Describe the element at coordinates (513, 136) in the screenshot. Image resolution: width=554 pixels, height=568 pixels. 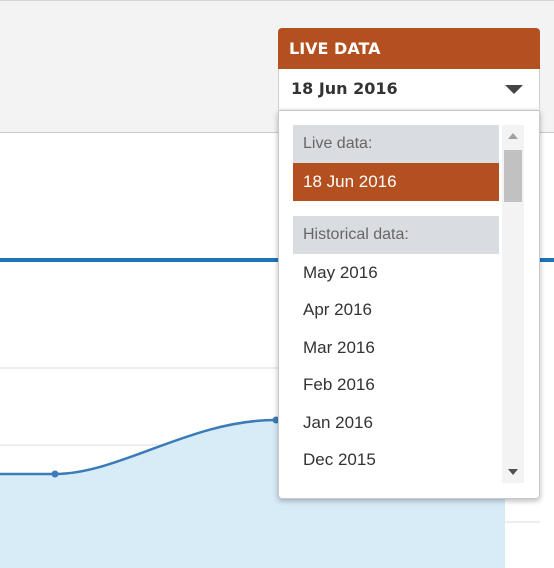
I see `scroll-up-icon` at that location.